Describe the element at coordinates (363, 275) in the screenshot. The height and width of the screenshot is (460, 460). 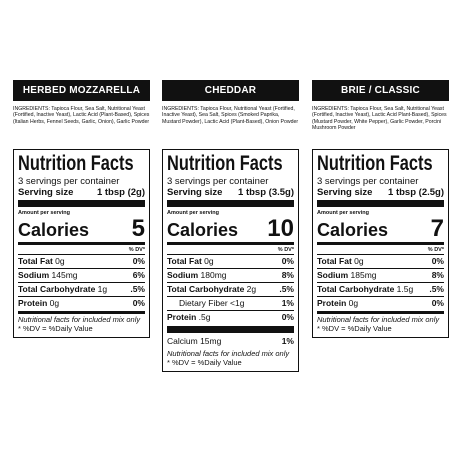
I see `nutrient-amount: 185mg` at that location.